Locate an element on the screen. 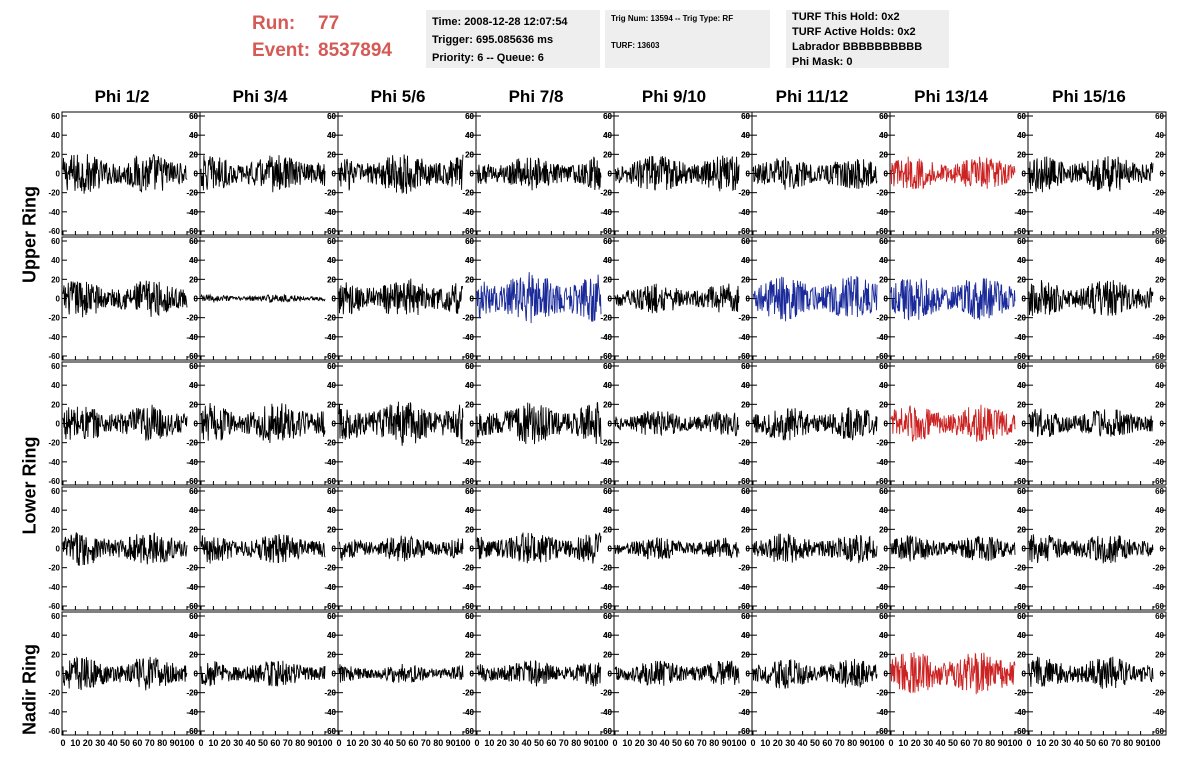  y-tick-label-right-r4-c0: 0 is located at coordinates (196, 674).